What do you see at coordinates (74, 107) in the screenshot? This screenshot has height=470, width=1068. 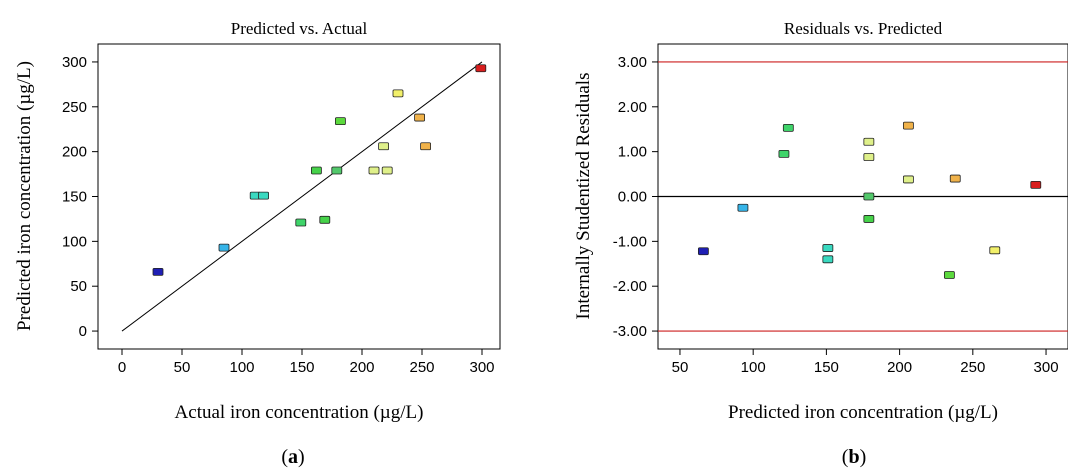 I see `panel-a-y-tick-label: 250` at bounding box center [74, 107].